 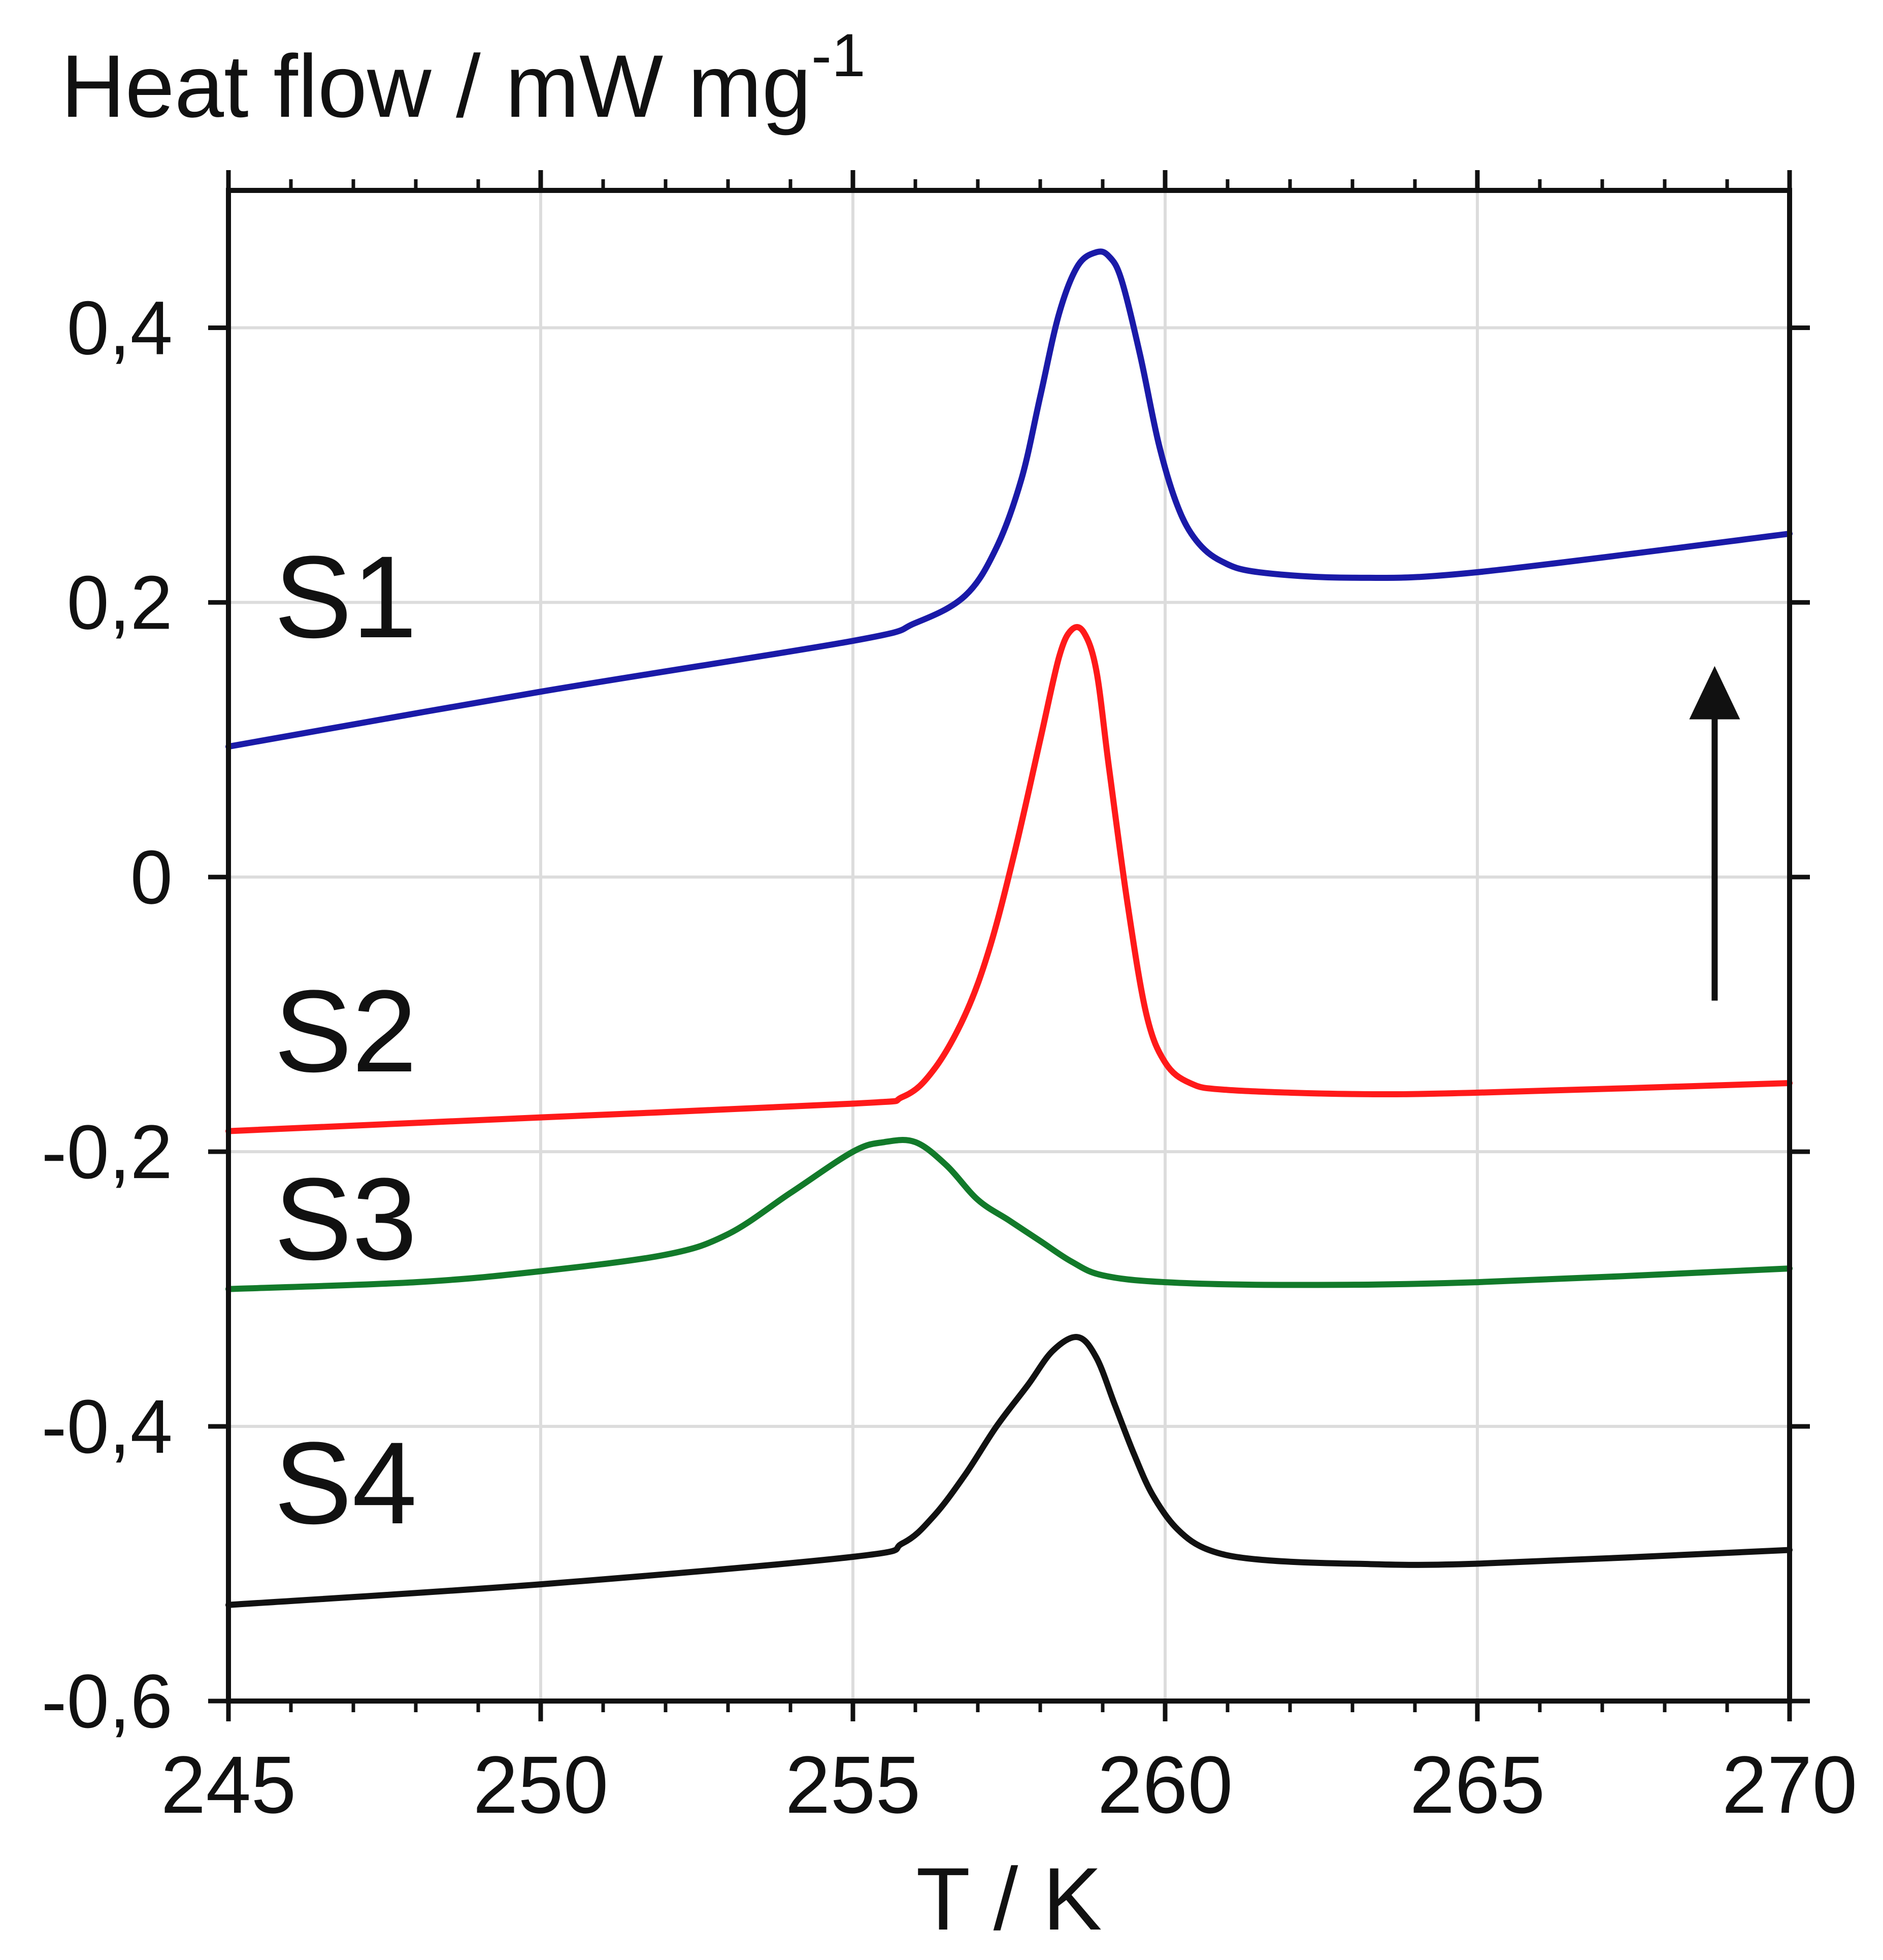 I want to click on x-tick-label: 245, so click(x=229, y=1784).